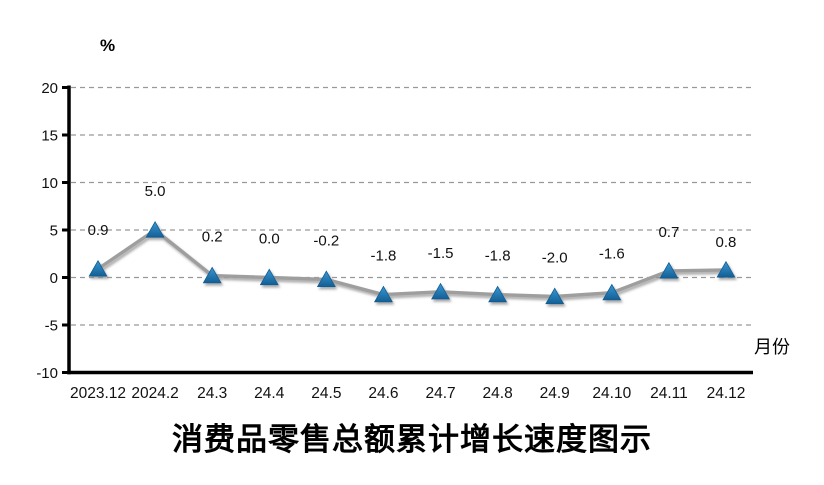 This screenshot has height=485, width=824. What do you see at coordinates (269, 239) in the screenshot?
I see `data-label: 0.0` at bounding box center [269, 239].